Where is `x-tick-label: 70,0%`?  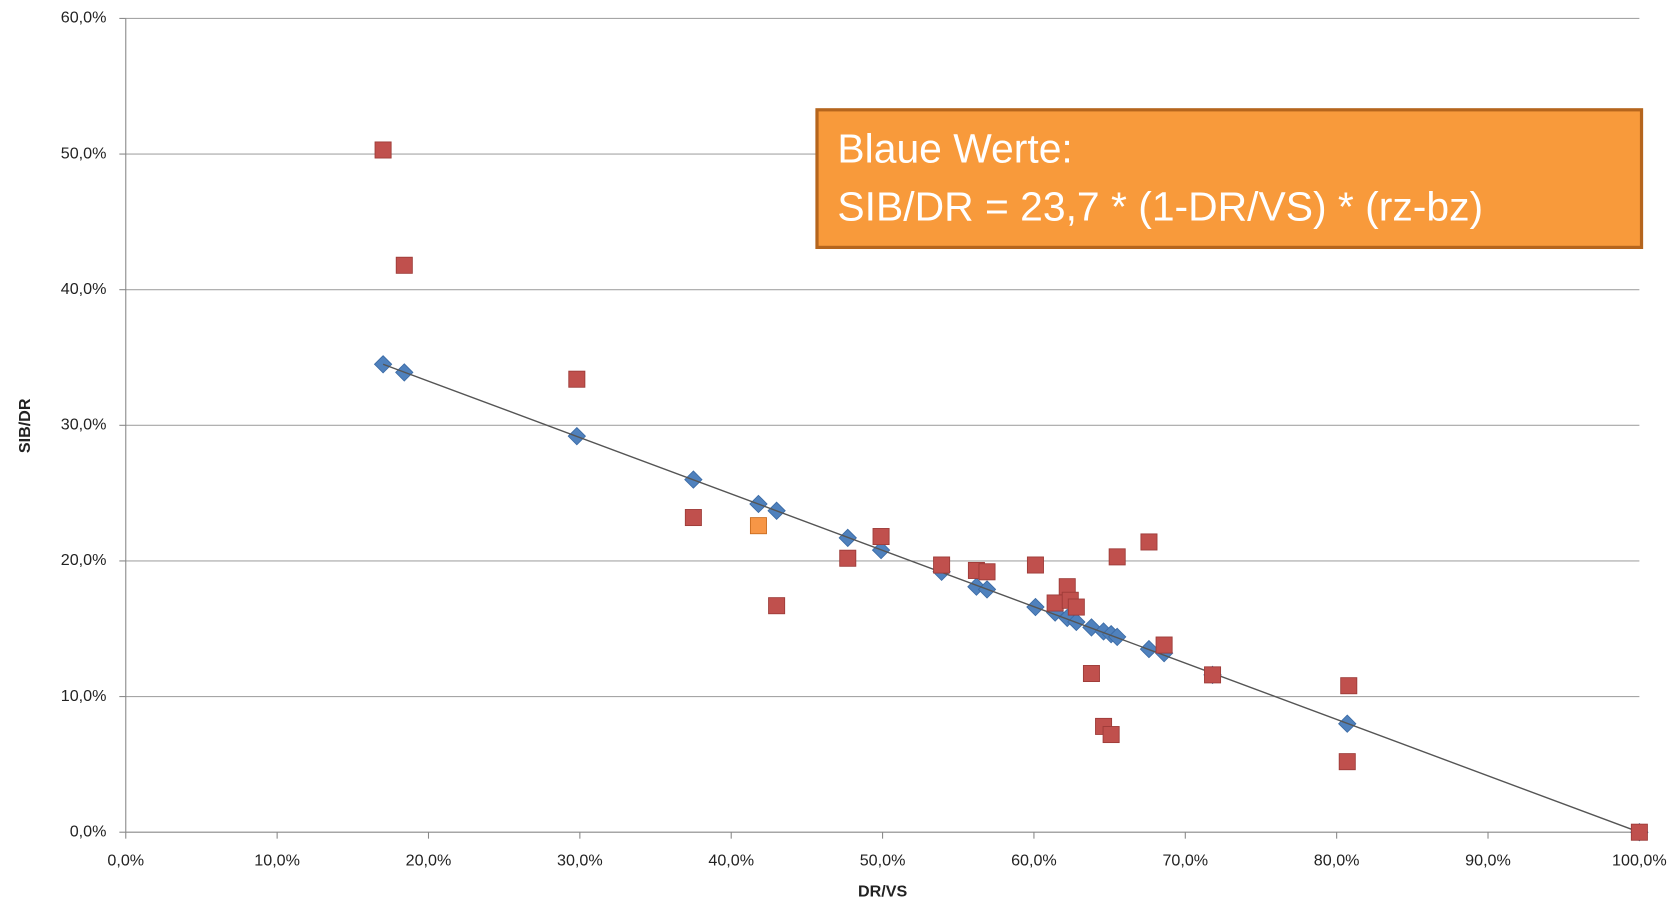 x-tick-label: 70,0% is located at coordinates (1185, 860).